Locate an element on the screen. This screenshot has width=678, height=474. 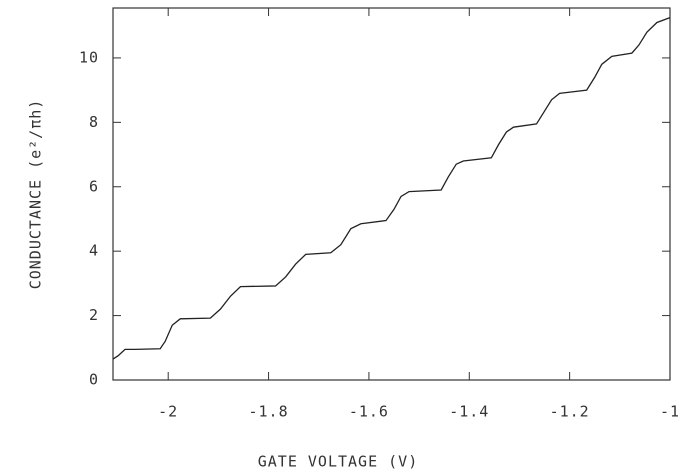
x-tick-label: -1.4 is located at coordinates (469, 412).